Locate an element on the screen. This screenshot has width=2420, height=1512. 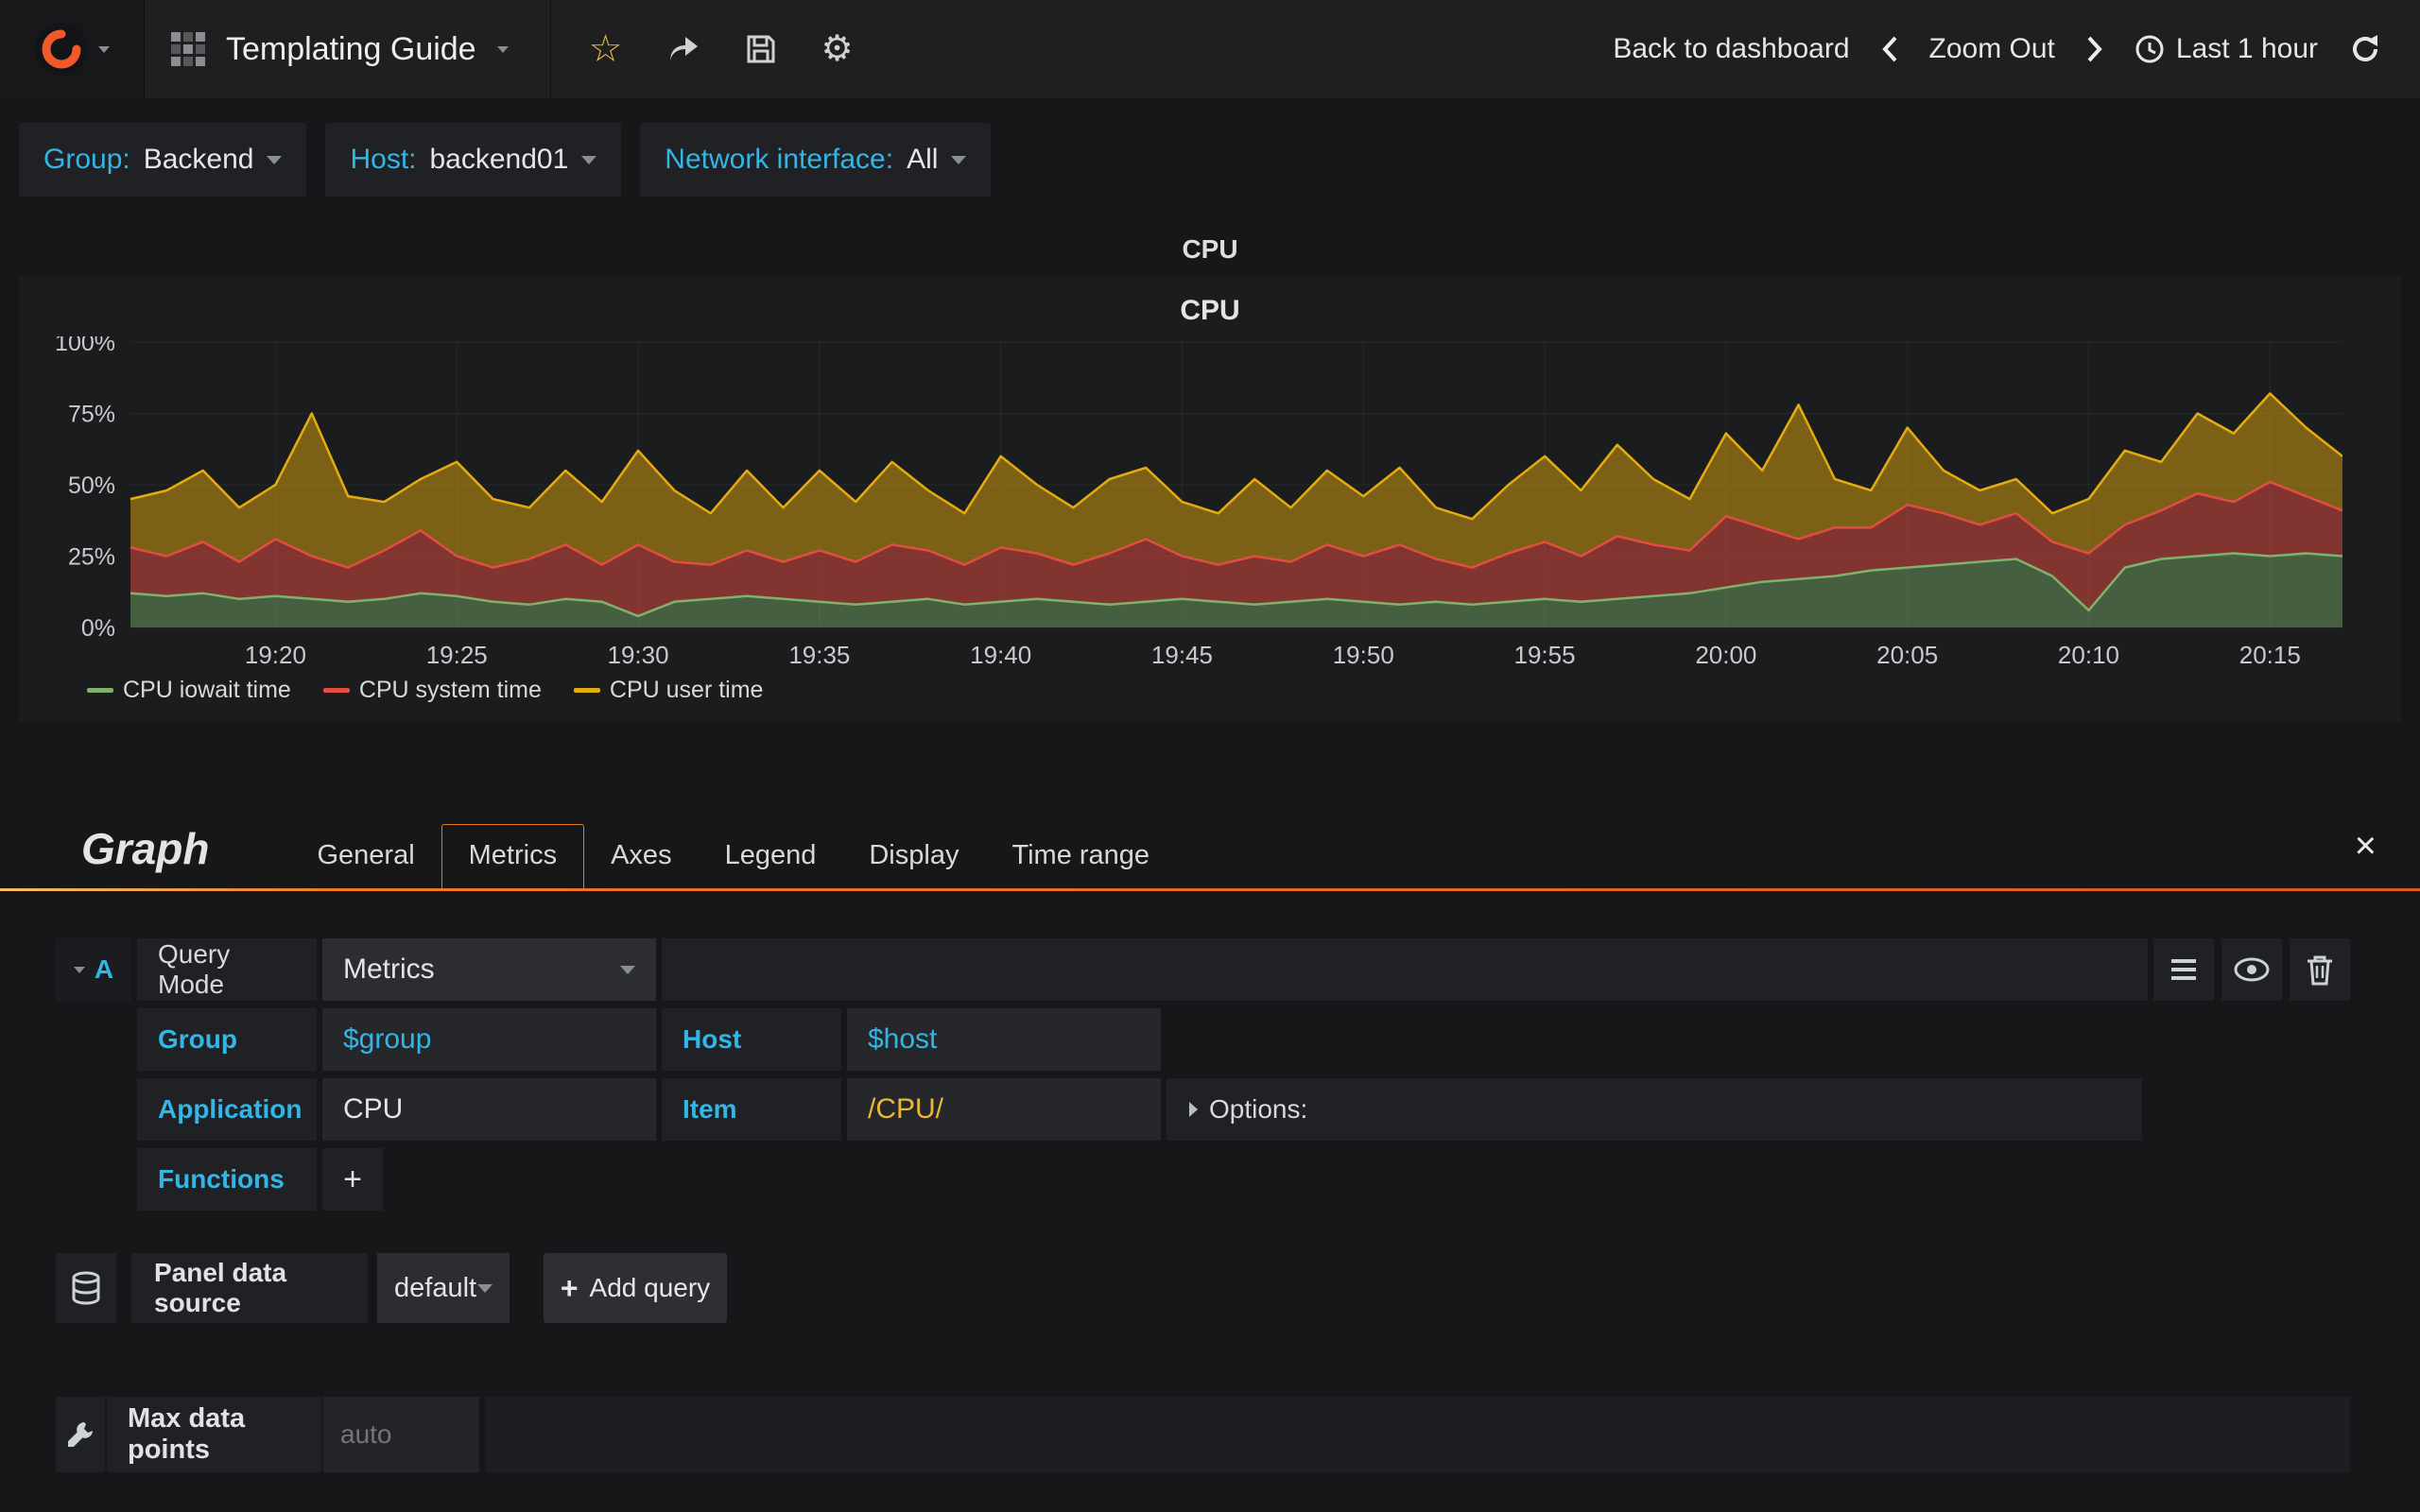
refresh-icon is located at coordinates (2365, 49).